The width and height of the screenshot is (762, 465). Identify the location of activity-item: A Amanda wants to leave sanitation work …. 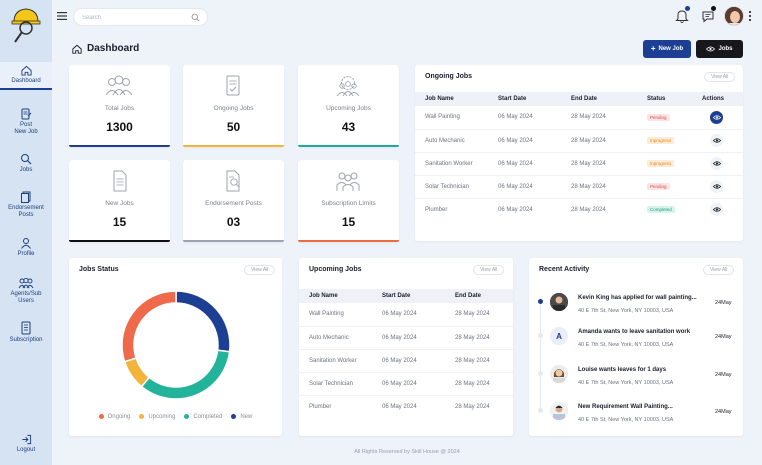
(636, 345).